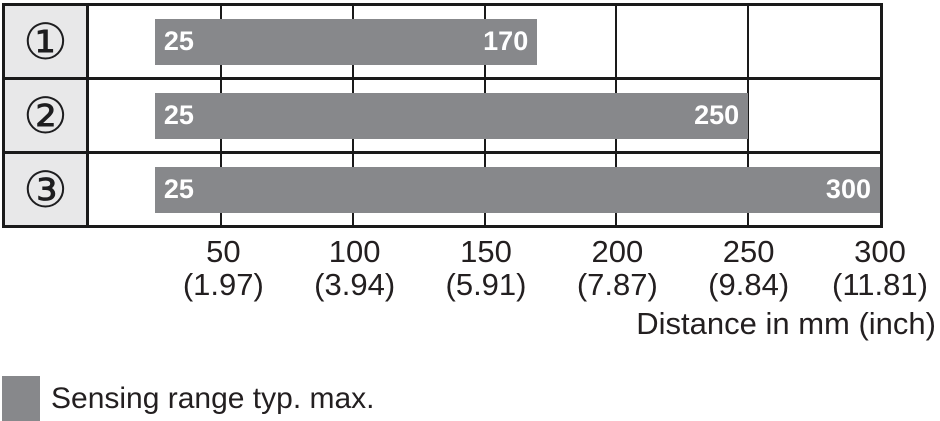 The width and height of the screenshot is (940, 421). What do you see at coordinates (354, 251) in the screenshot?
I see `tick-mm-label: 100` at bounding box center [354, 251].